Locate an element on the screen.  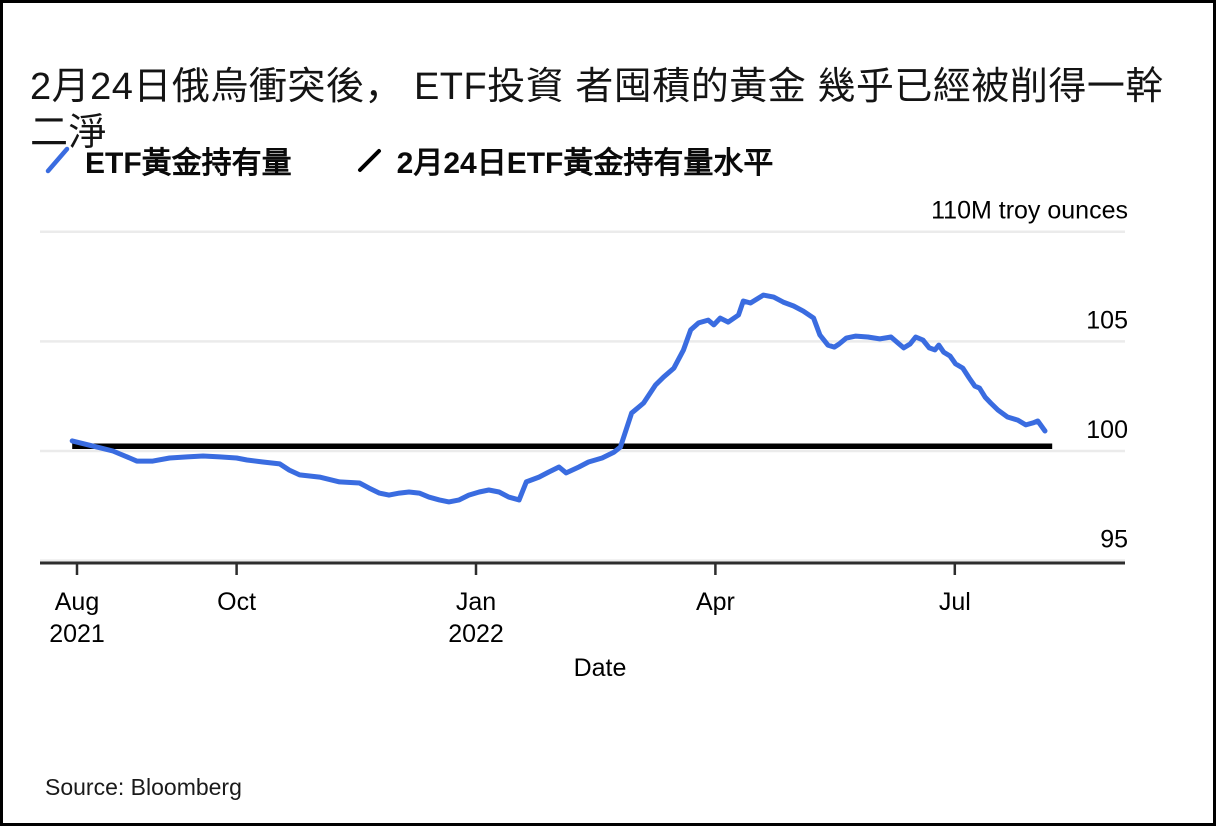
chart-title: 2月24日俄烏衝突後， ETF投資 者囤積的黃金 幾乎已經被削得一幹 二淨 is located at coordinates (597, 110).